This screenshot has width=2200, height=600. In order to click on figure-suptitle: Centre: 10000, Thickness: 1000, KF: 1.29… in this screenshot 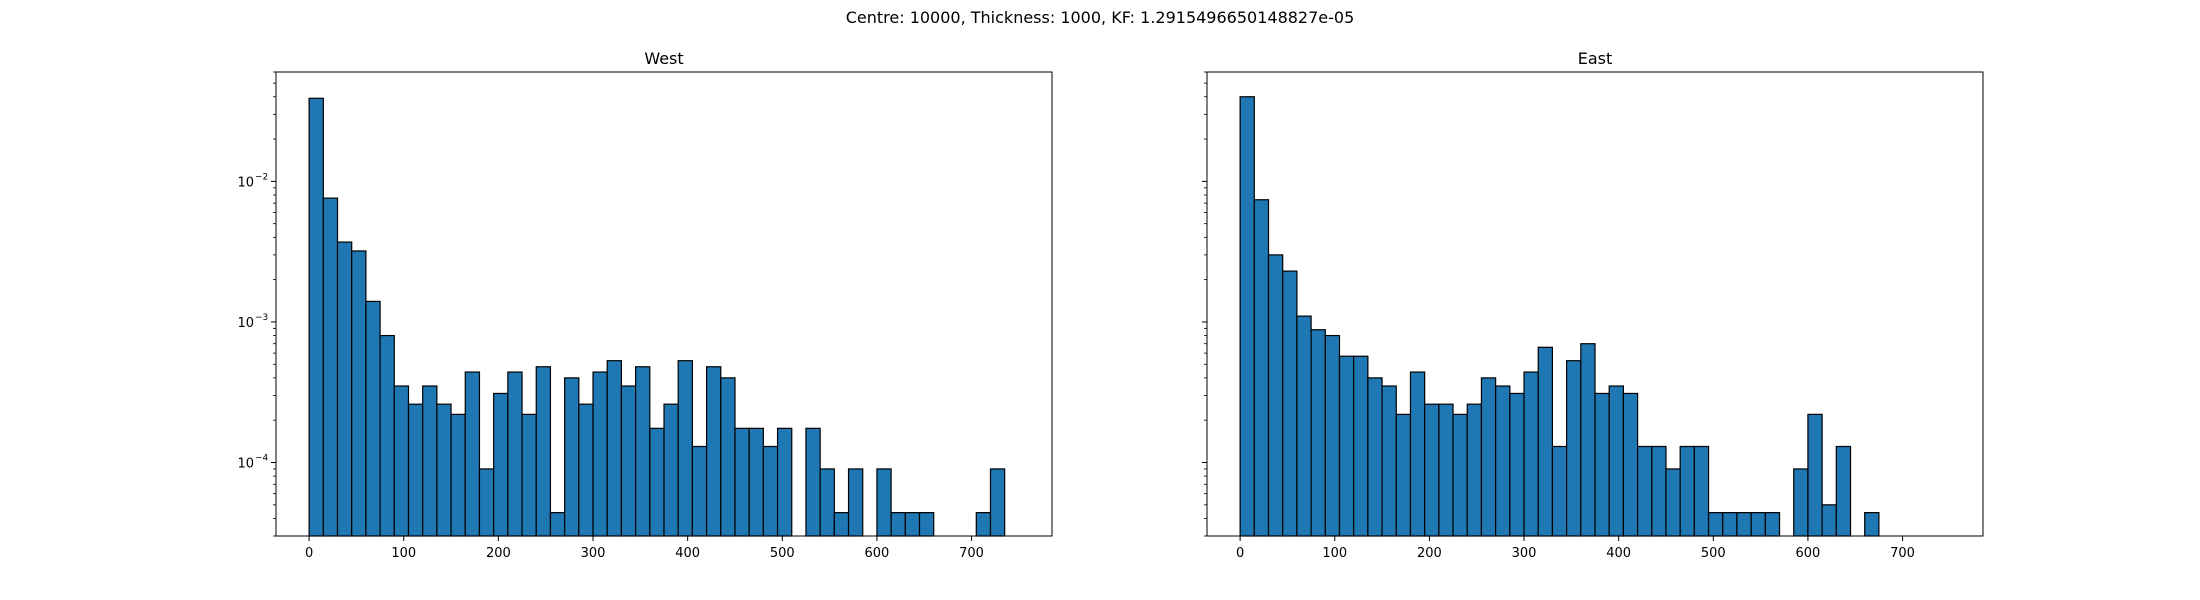, I will do `click(1100, 17)`.